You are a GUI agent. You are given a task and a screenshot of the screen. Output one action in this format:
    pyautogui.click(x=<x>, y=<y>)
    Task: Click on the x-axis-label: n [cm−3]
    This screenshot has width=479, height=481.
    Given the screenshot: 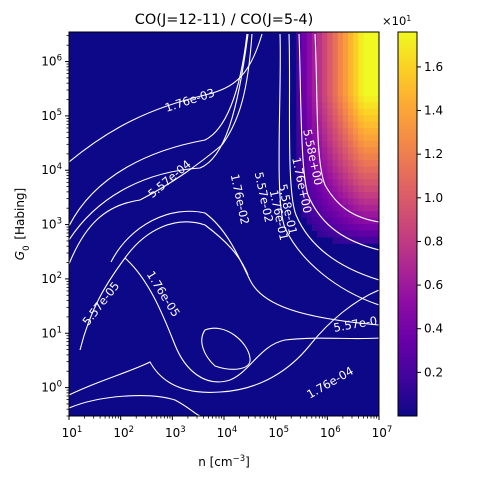 What is the action you would take?
    pyautogui.click(x=224, y=461)
    